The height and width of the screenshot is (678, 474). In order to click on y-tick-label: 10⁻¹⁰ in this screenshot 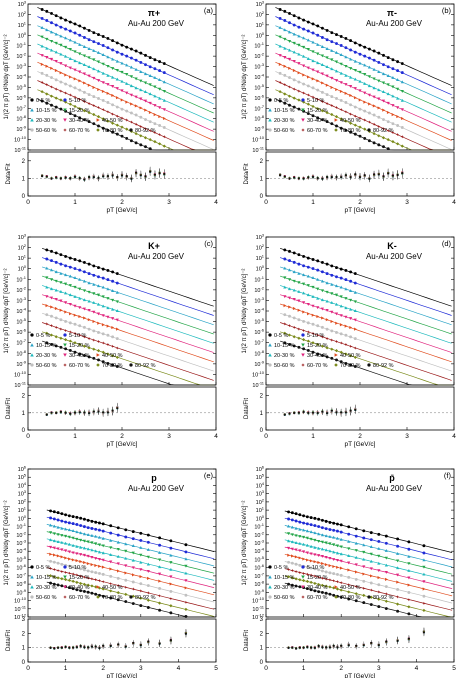, I will do `click(258, 374)`.